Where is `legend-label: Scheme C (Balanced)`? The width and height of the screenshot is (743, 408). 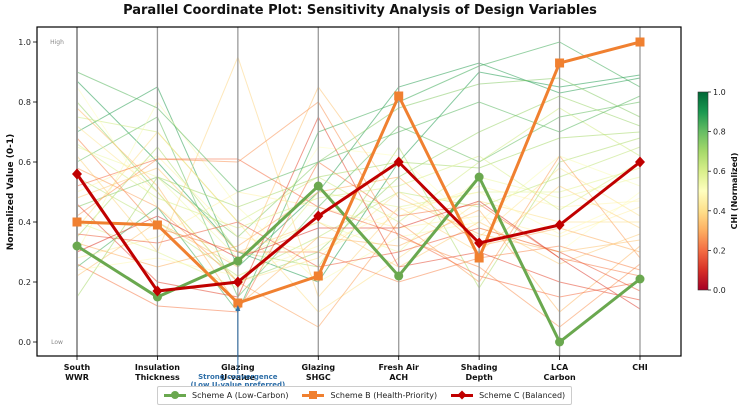
legend-label: Scheme C (Balanced) is located at coordinates (522, 395).